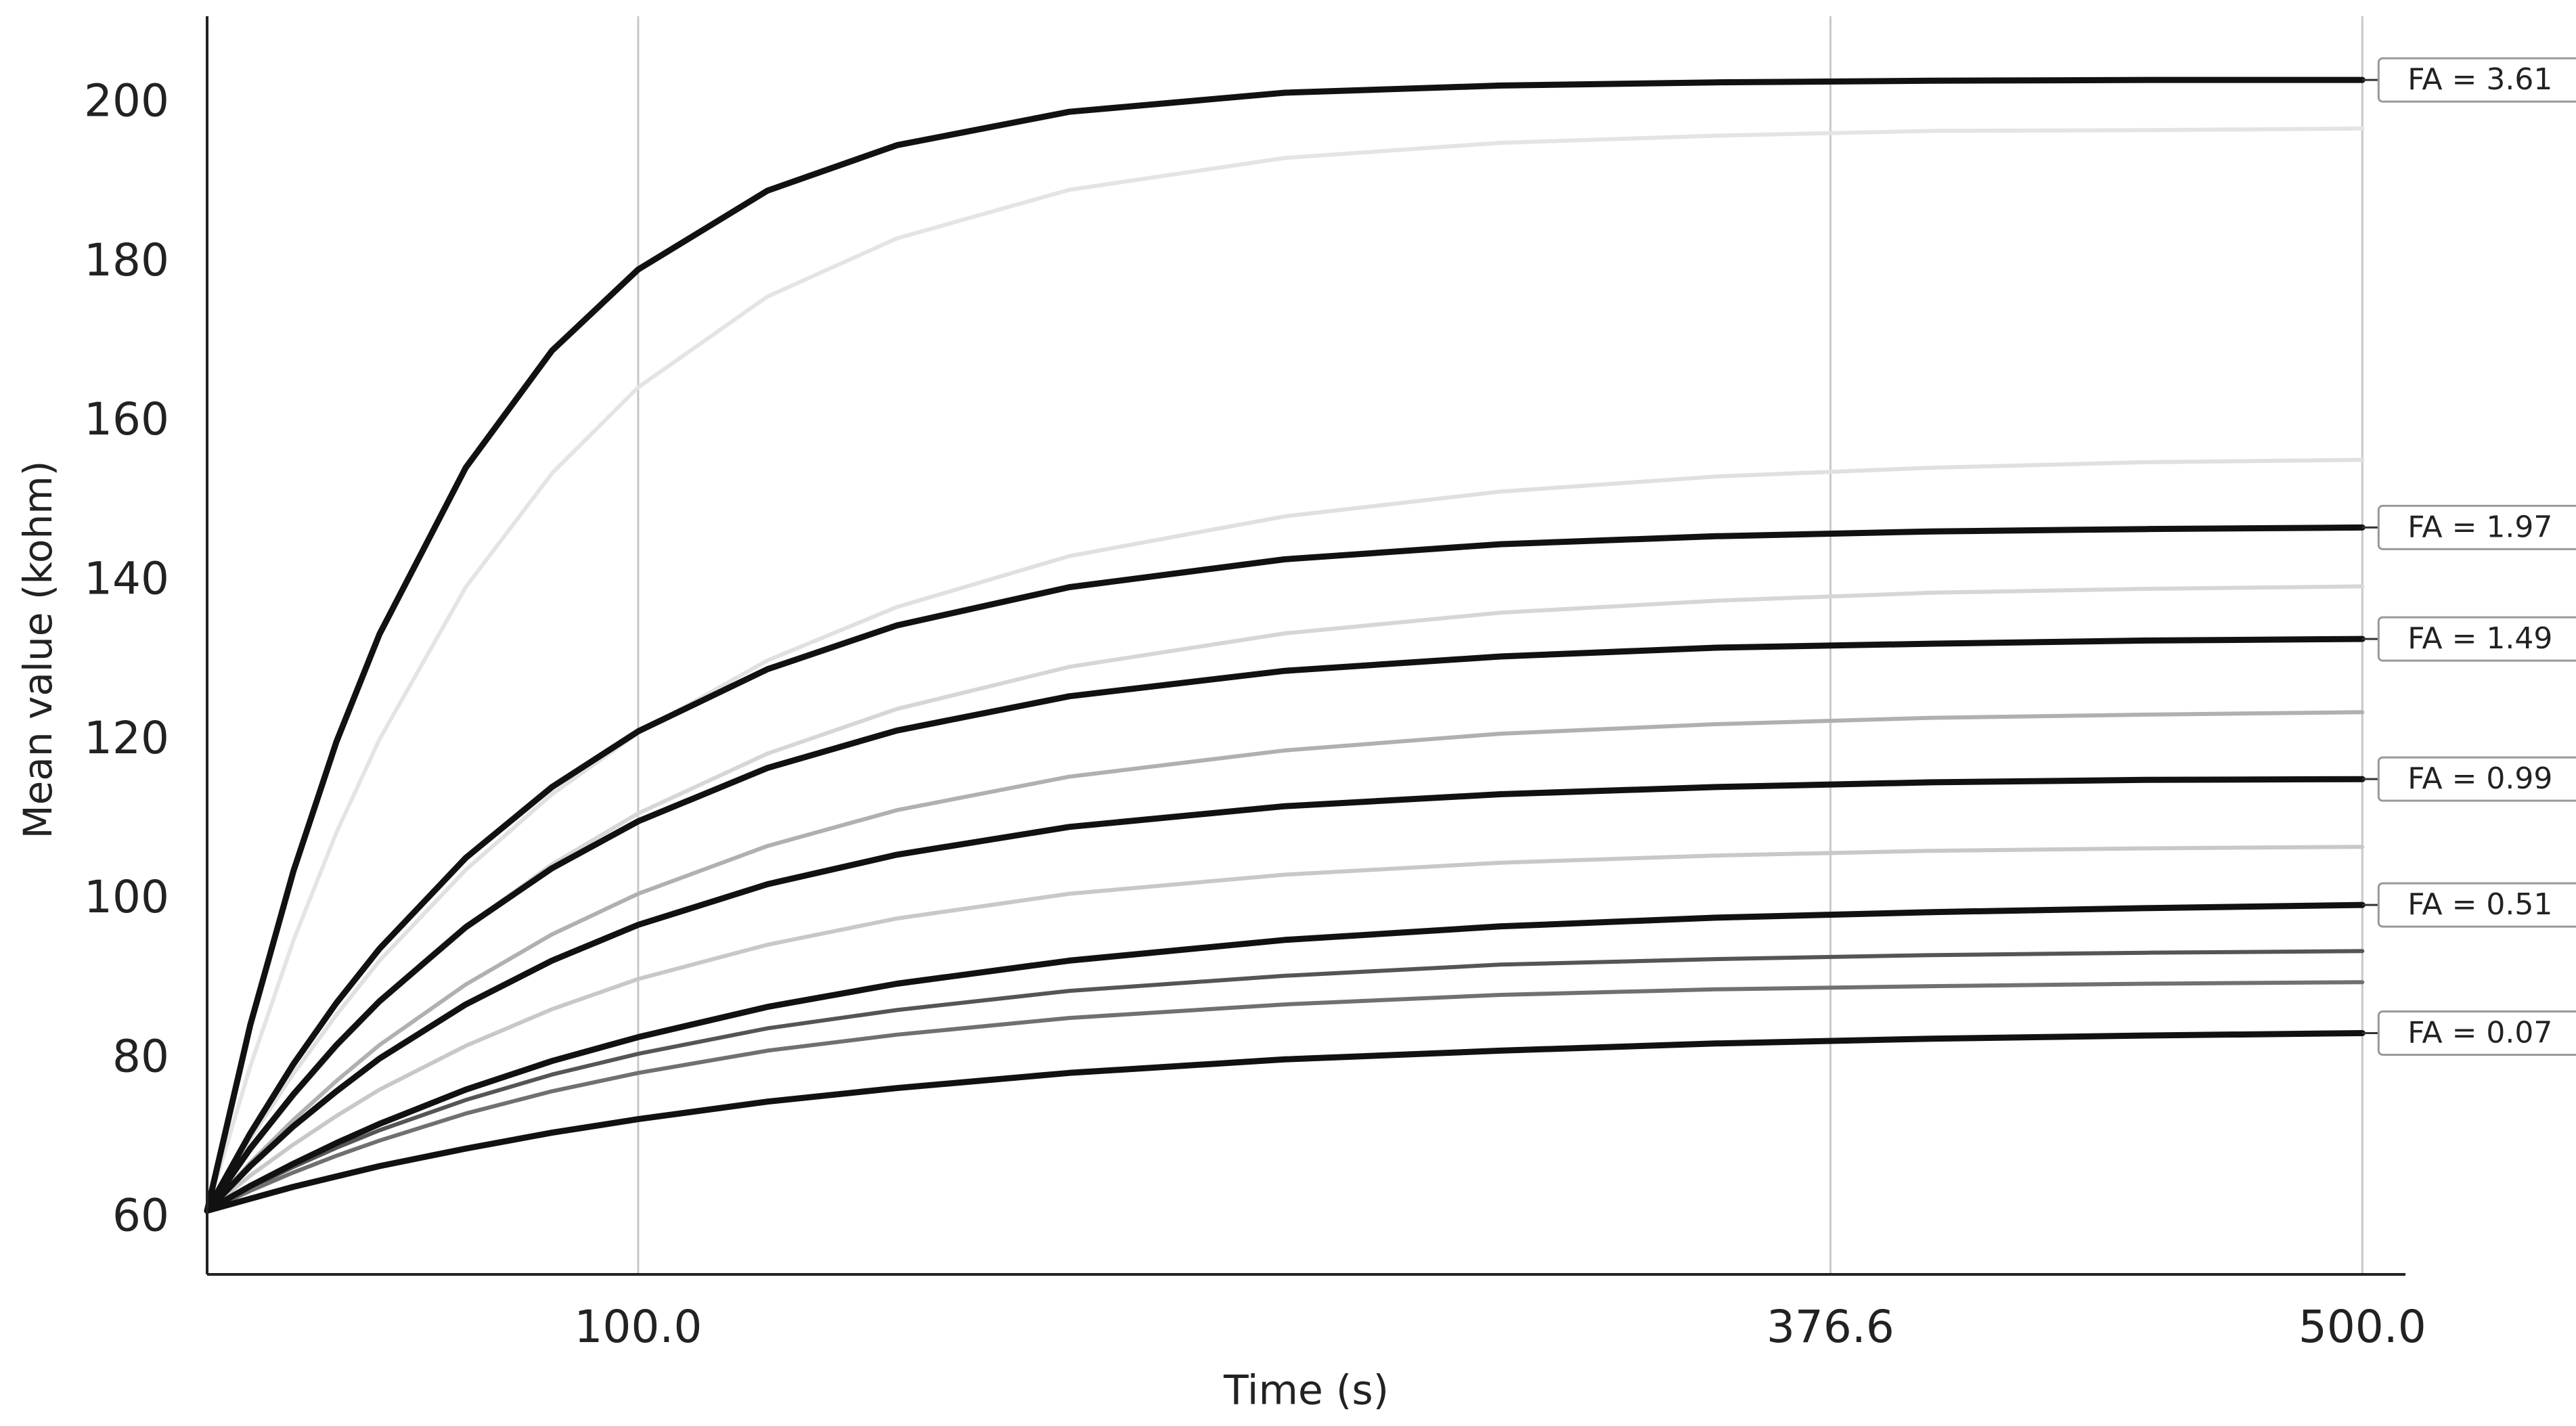 This screenshot has height=1426, width=2576. I want to click on x-tick-label: 376.6, so click(1830, 1327).